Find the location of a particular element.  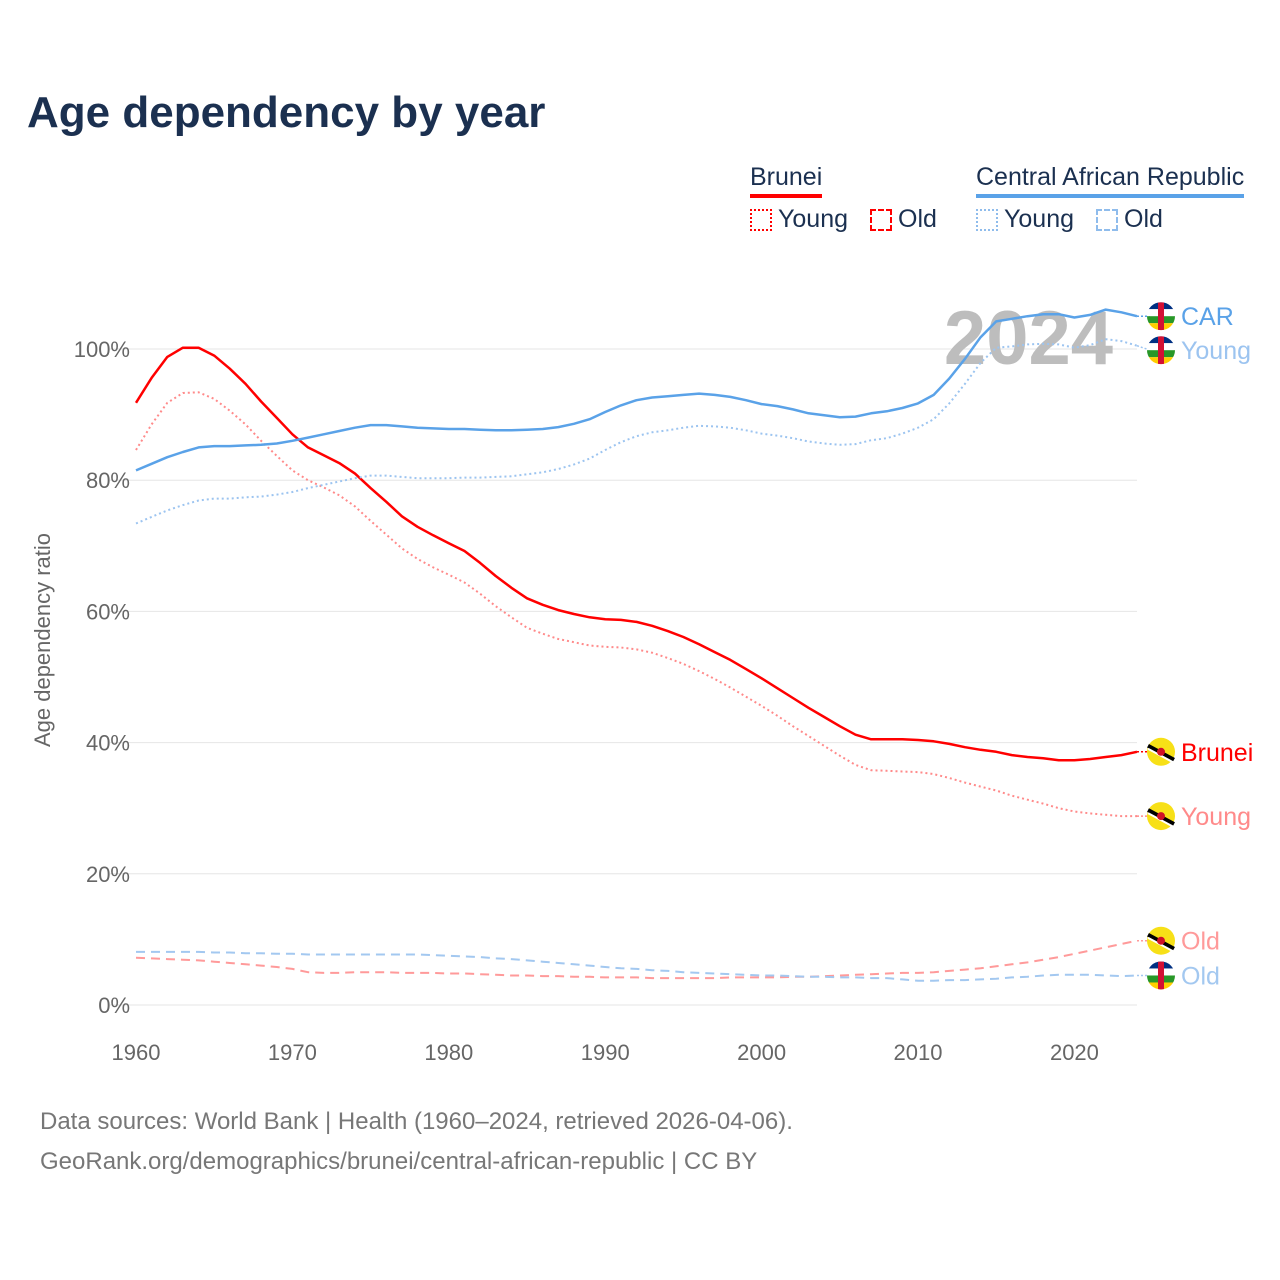

series-line-central-african-republic-young is located at coordinates (636, 431).